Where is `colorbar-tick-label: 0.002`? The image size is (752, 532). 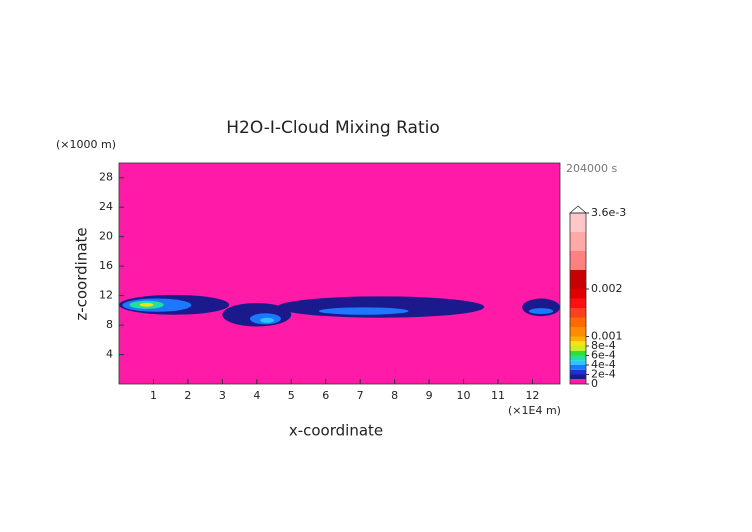
colorbar-tick-label: 0.002 is located at coordinates (607, 288).